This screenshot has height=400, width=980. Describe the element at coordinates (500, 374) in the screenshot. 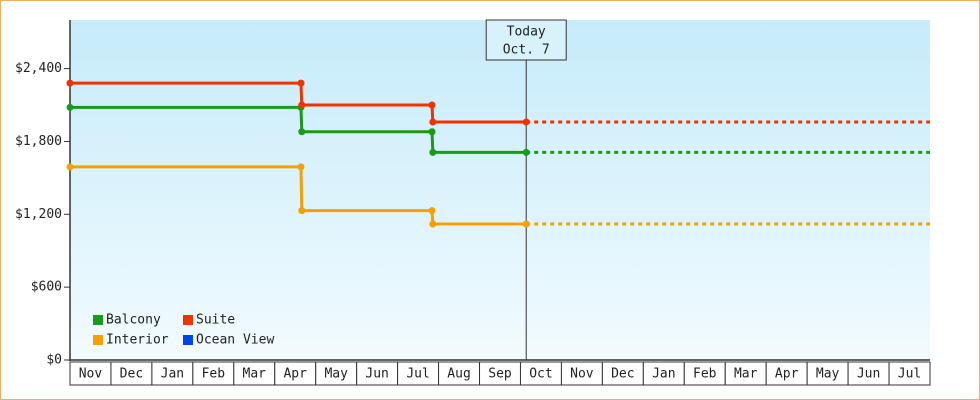

I see `x-tick-label: Sep` at that location.